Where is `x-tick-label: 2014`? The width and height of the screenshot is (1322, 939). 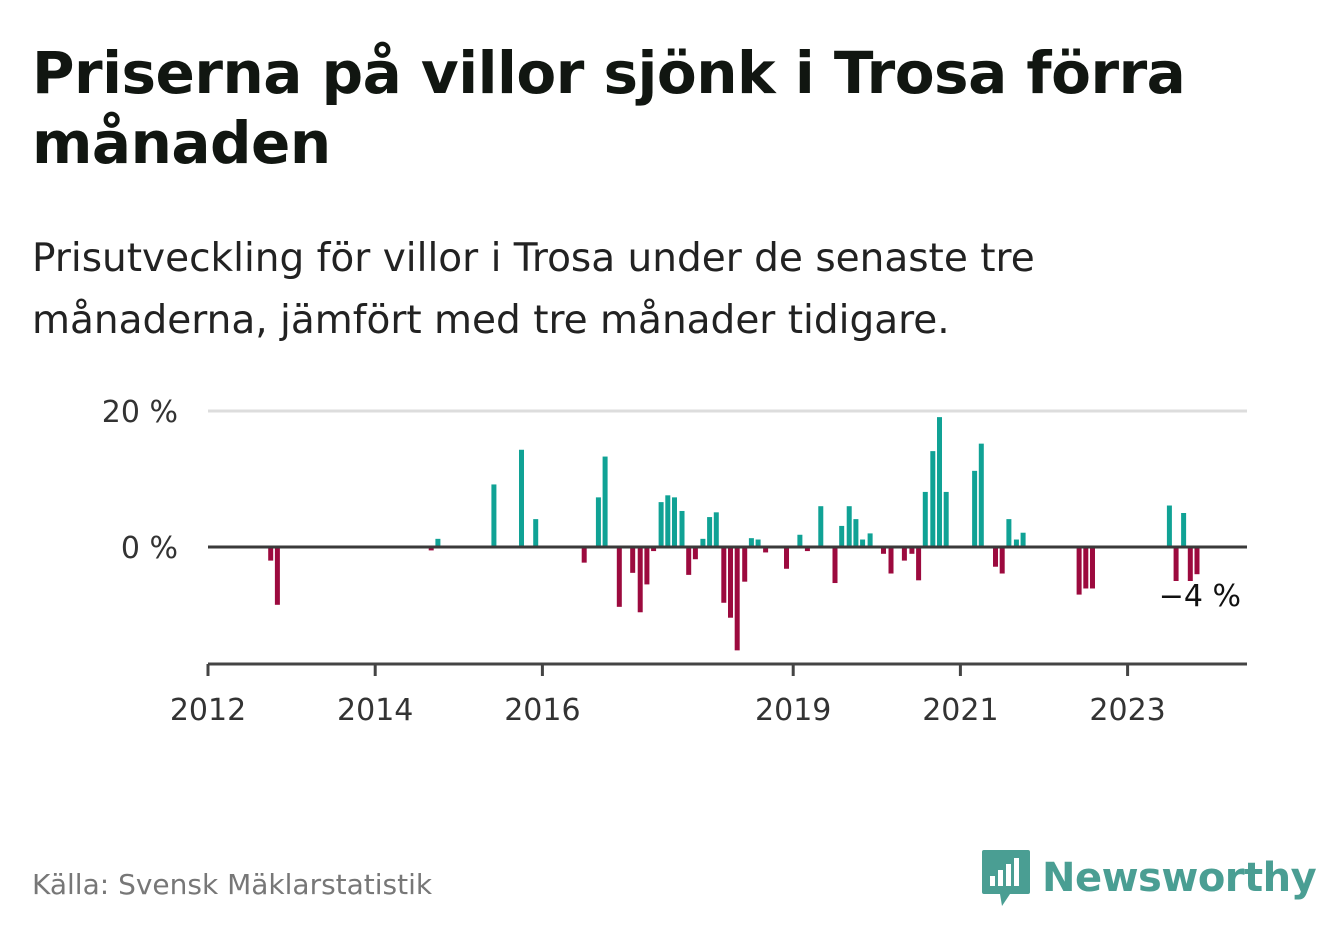
x-tick-label: 2014 is located at coordinates (375, 710).